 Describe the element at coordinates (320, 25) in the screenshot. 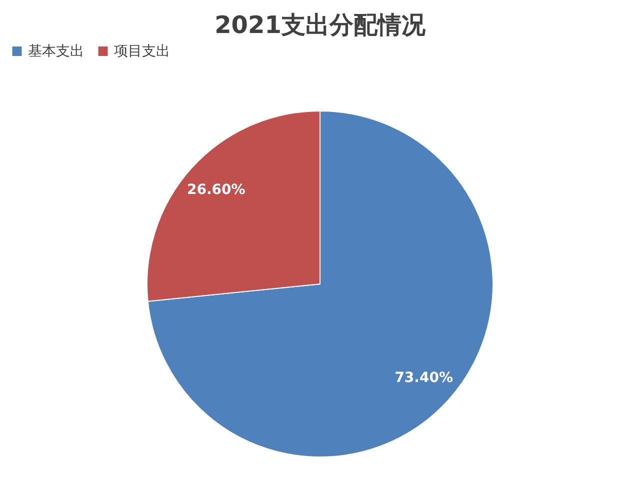

I see `chart-title: 2021支出分配情况` at that location.